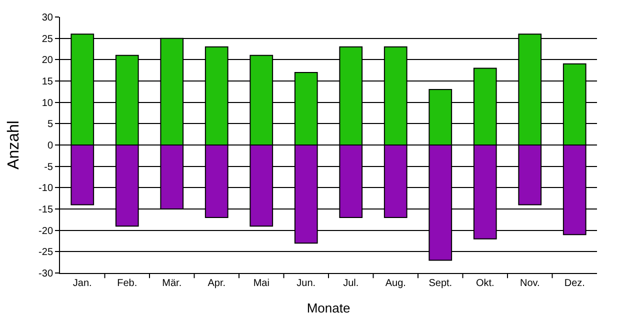 This screenshot has height=325, width=617. I want to click on x-tick-label: Jan., so click(82, 283).